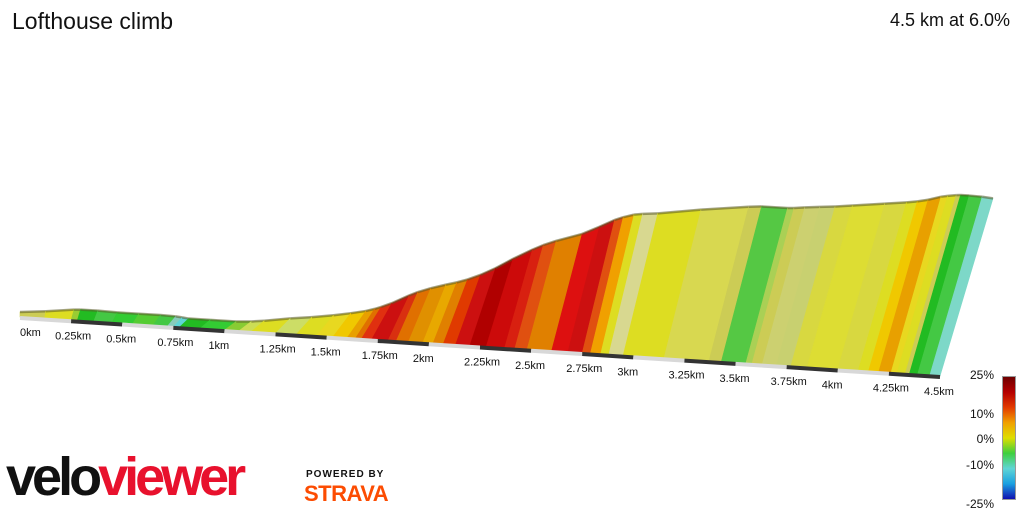  Describe the element at coordinates (979, 504) in the screenshot. I see `legend-label-minus-25: -25%` at that location.